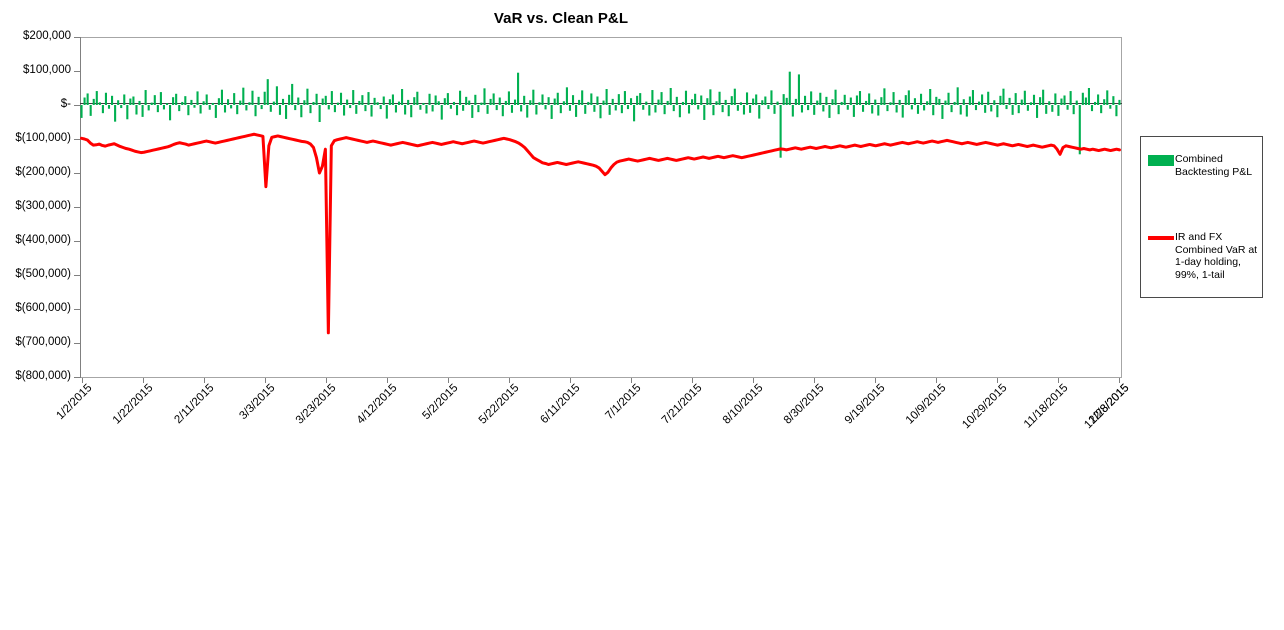  What do you see at coordinates (804, 404) in the screenshot?
I see `x-axis-tick-label: 8/30/2015` at bounding box center [804, 404].